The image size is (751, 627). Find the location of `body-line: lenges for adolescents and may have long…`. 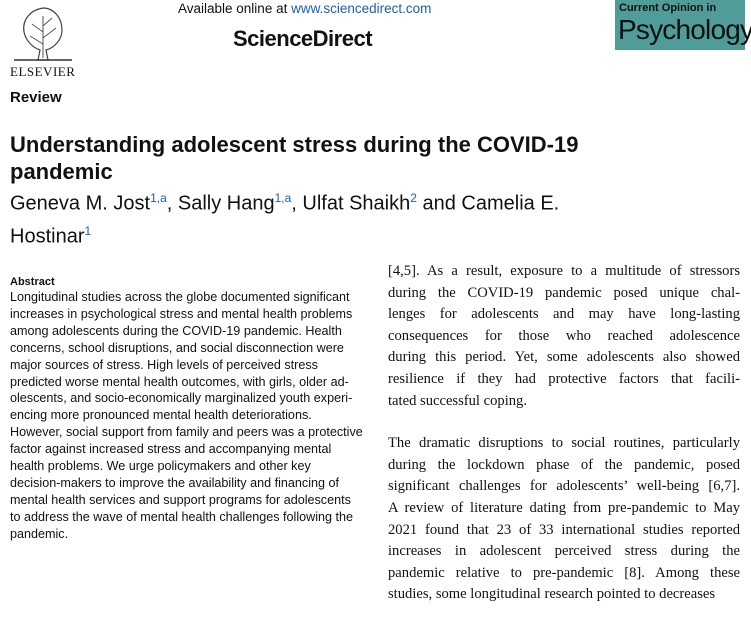

body-line: lenges for adolescents and may have long… is located at coordinates (564, 314).